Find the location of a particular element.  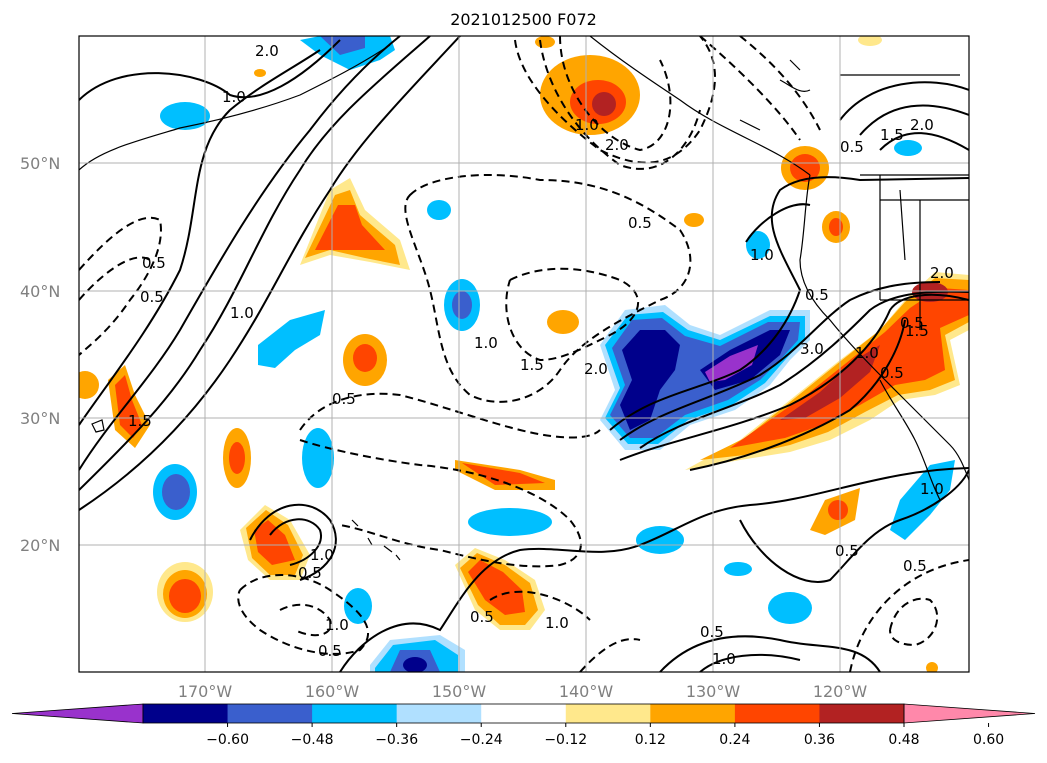

lat-label: 30°N is located at coordinates (40, 418).